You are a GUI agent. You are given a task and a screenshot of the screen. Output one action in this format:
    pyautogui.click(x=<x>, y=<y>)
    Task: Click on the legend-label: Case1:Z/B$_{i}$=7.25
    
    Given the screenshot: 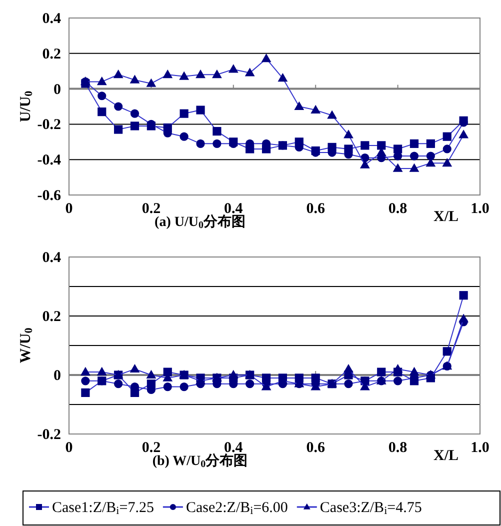 What is the action you would take?
    pyautogui.click(x=103, y=509)
    